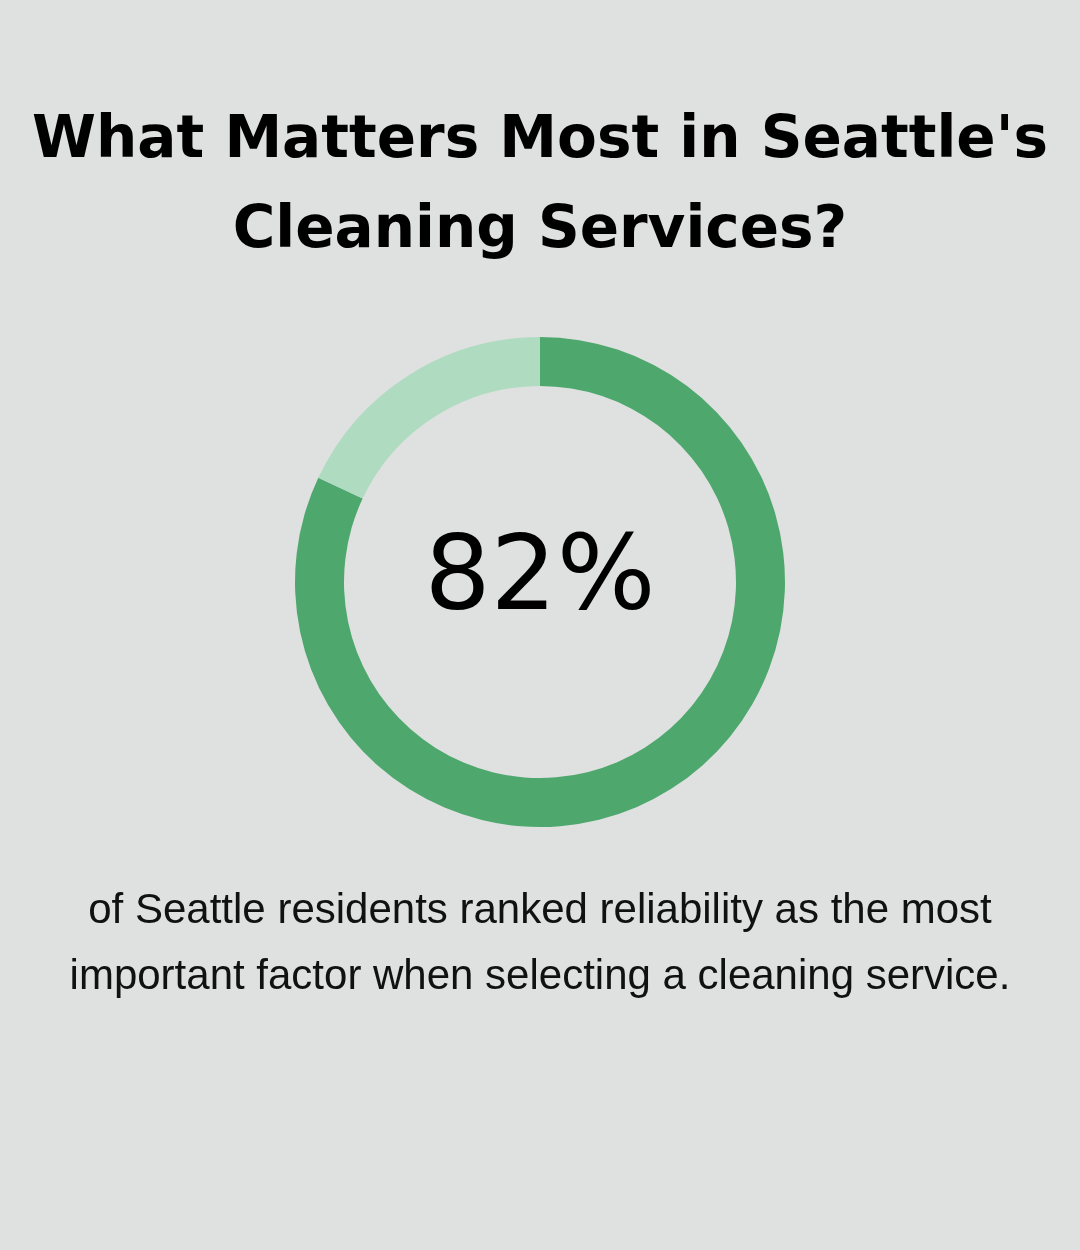 The width and height of the screenshot is (1080, 1250). Describe the element at coordinates (540, 942) in the screenshot. I see `text: of Seattle residents ranked reliability as the most important factor when selecting a cleaning service.` at that location.